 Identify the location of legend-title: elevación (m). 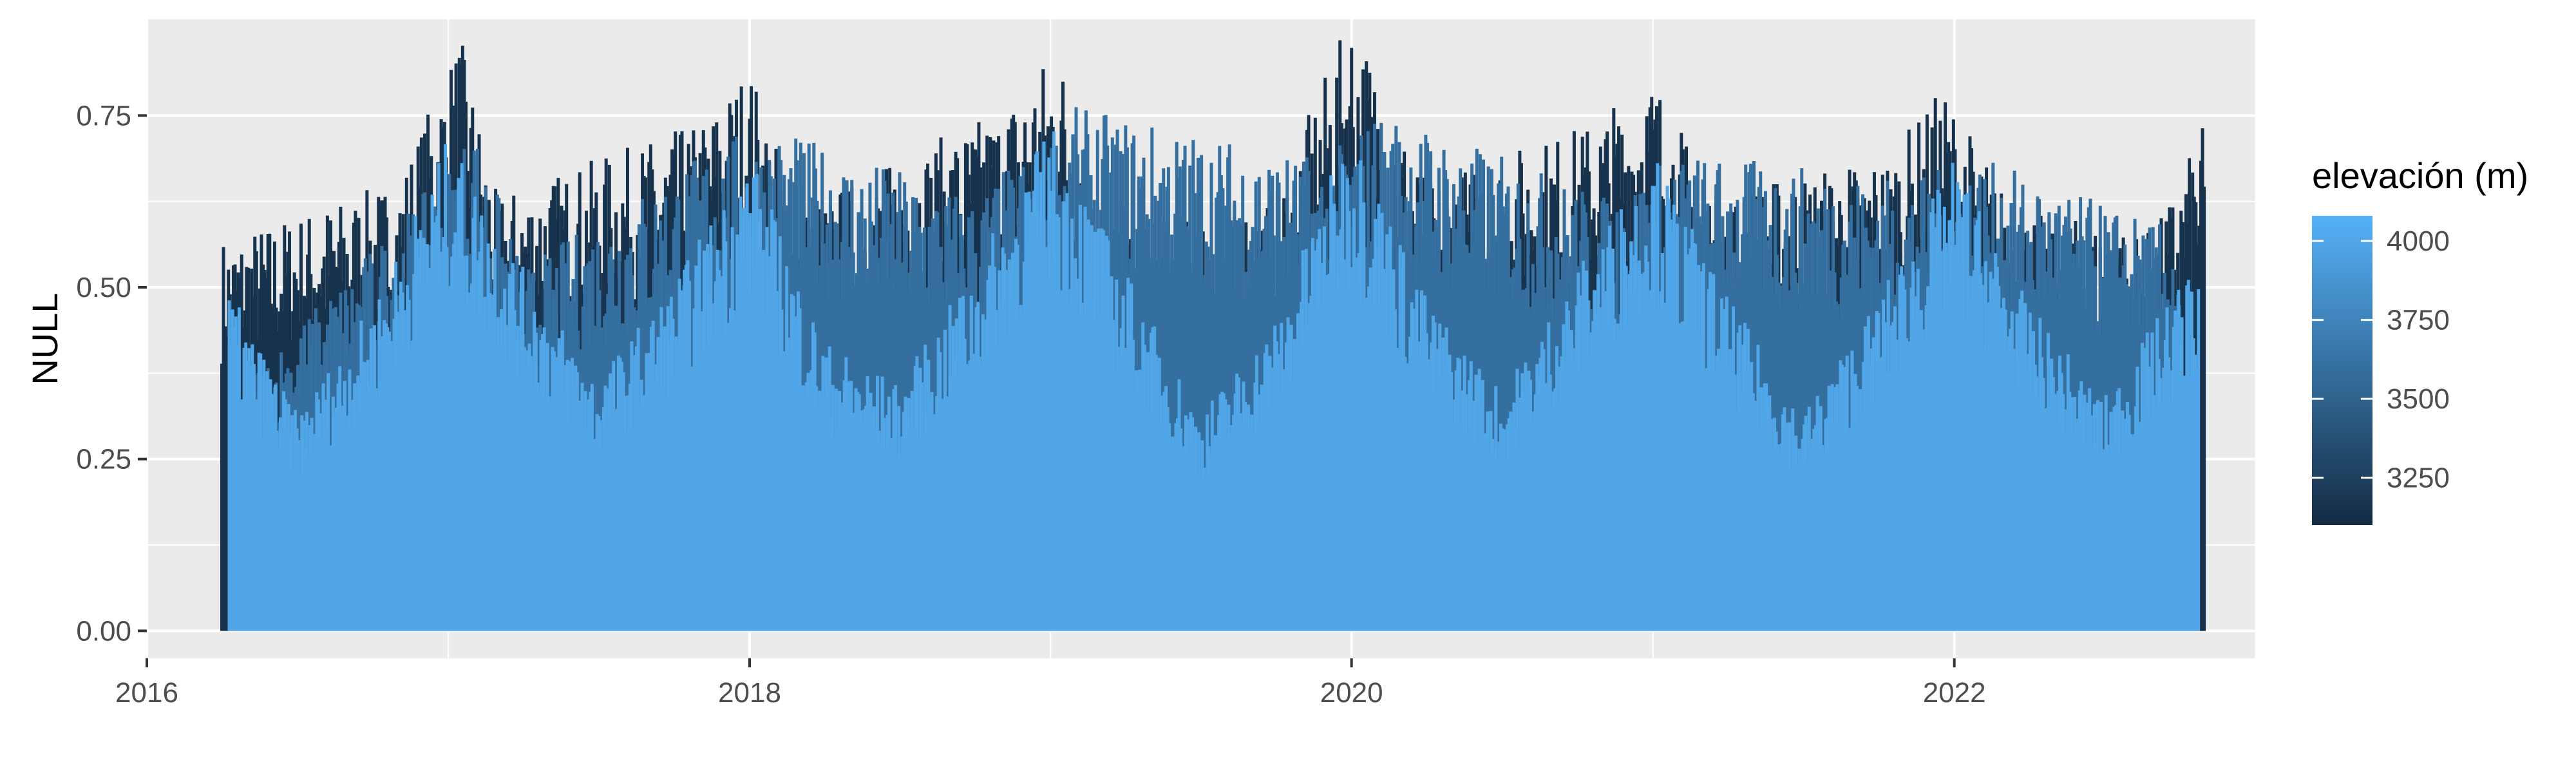
(2420, 175).